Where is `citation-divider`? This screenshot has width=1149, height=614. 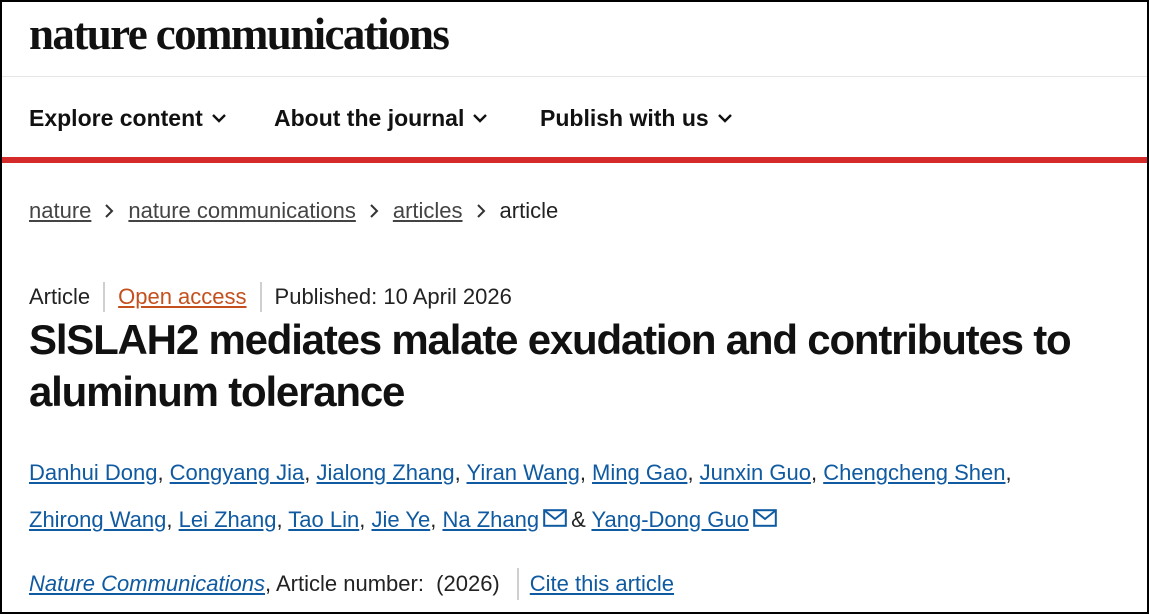
citation-divider is located at coordinates (517, 584).